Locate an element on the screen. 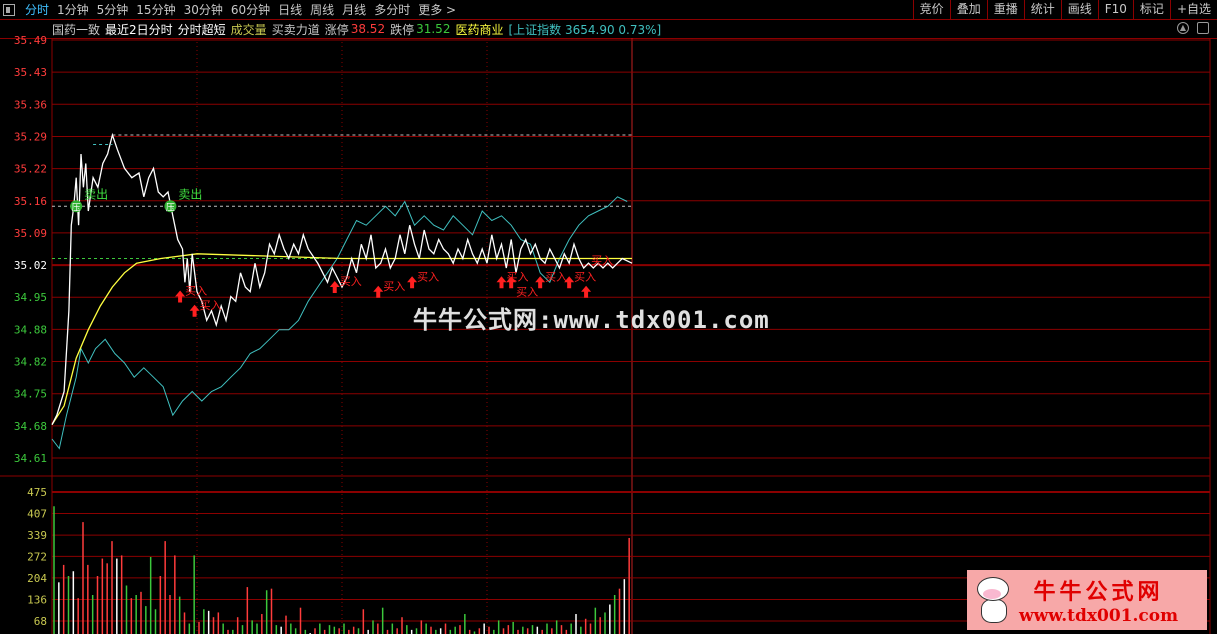 The width and height of the screenshot is (1217, 634). short-term-button: 分时超短 is located at coordinates (201, 29).